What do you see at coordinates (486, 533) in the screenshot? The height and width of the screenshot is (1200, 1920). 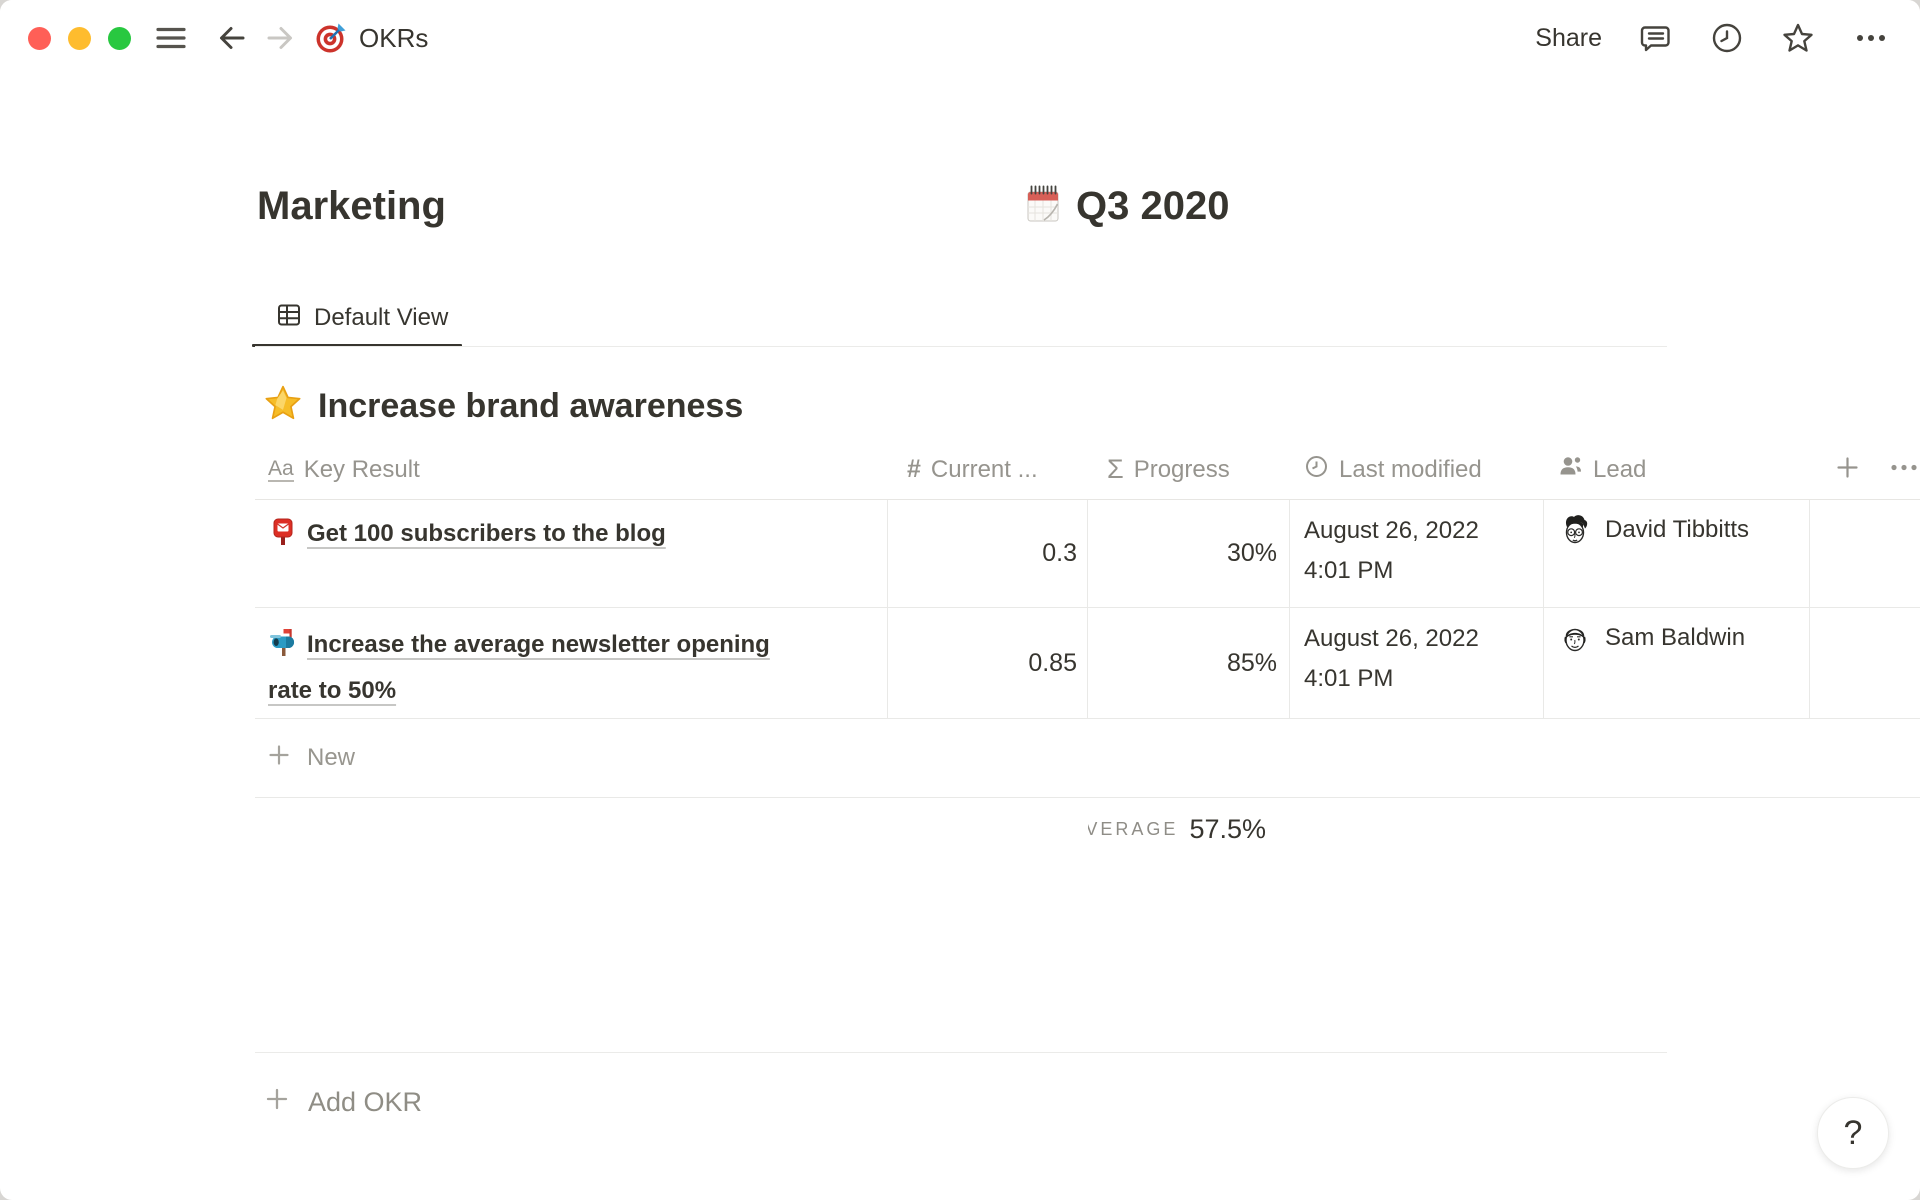 I see `key-result-link: Get 100 subscribers to the blog` at bounding box center [486, 533].